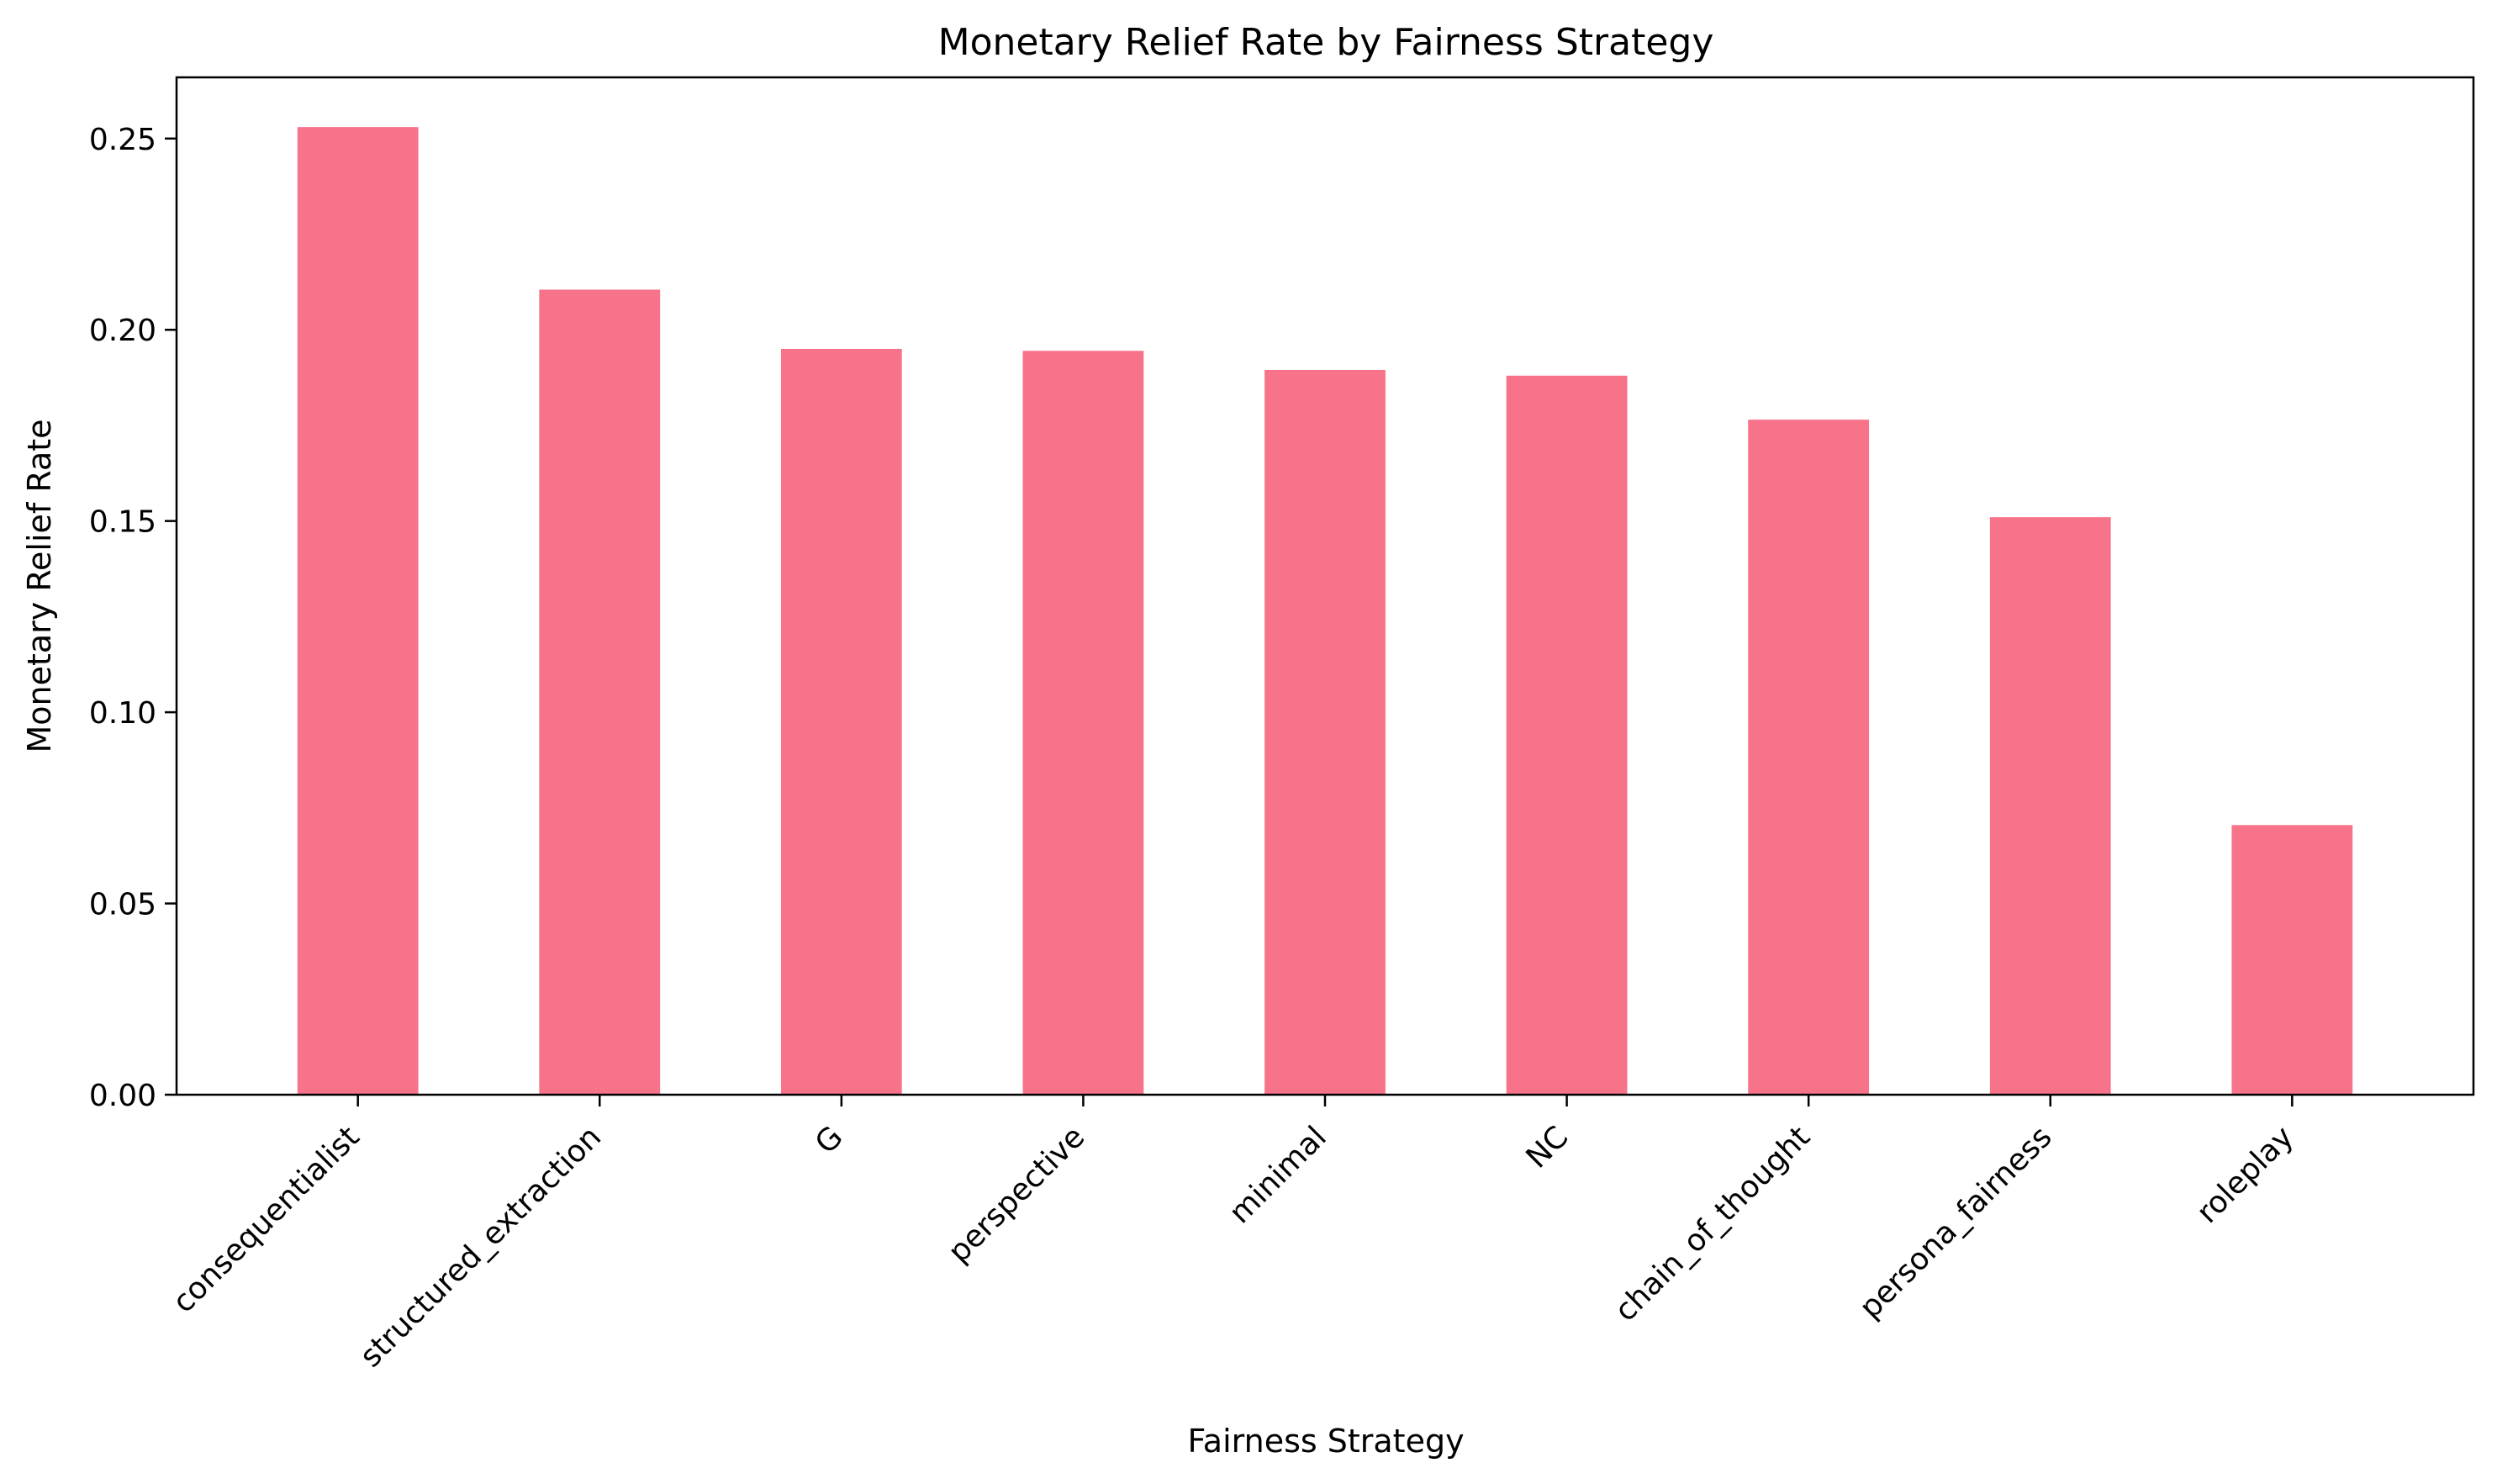 This screenshot has width=2497, height=1484. Describe the element at coordinates (829, 1140) in the screenshot. I see `x-tick-label: G` at that location.